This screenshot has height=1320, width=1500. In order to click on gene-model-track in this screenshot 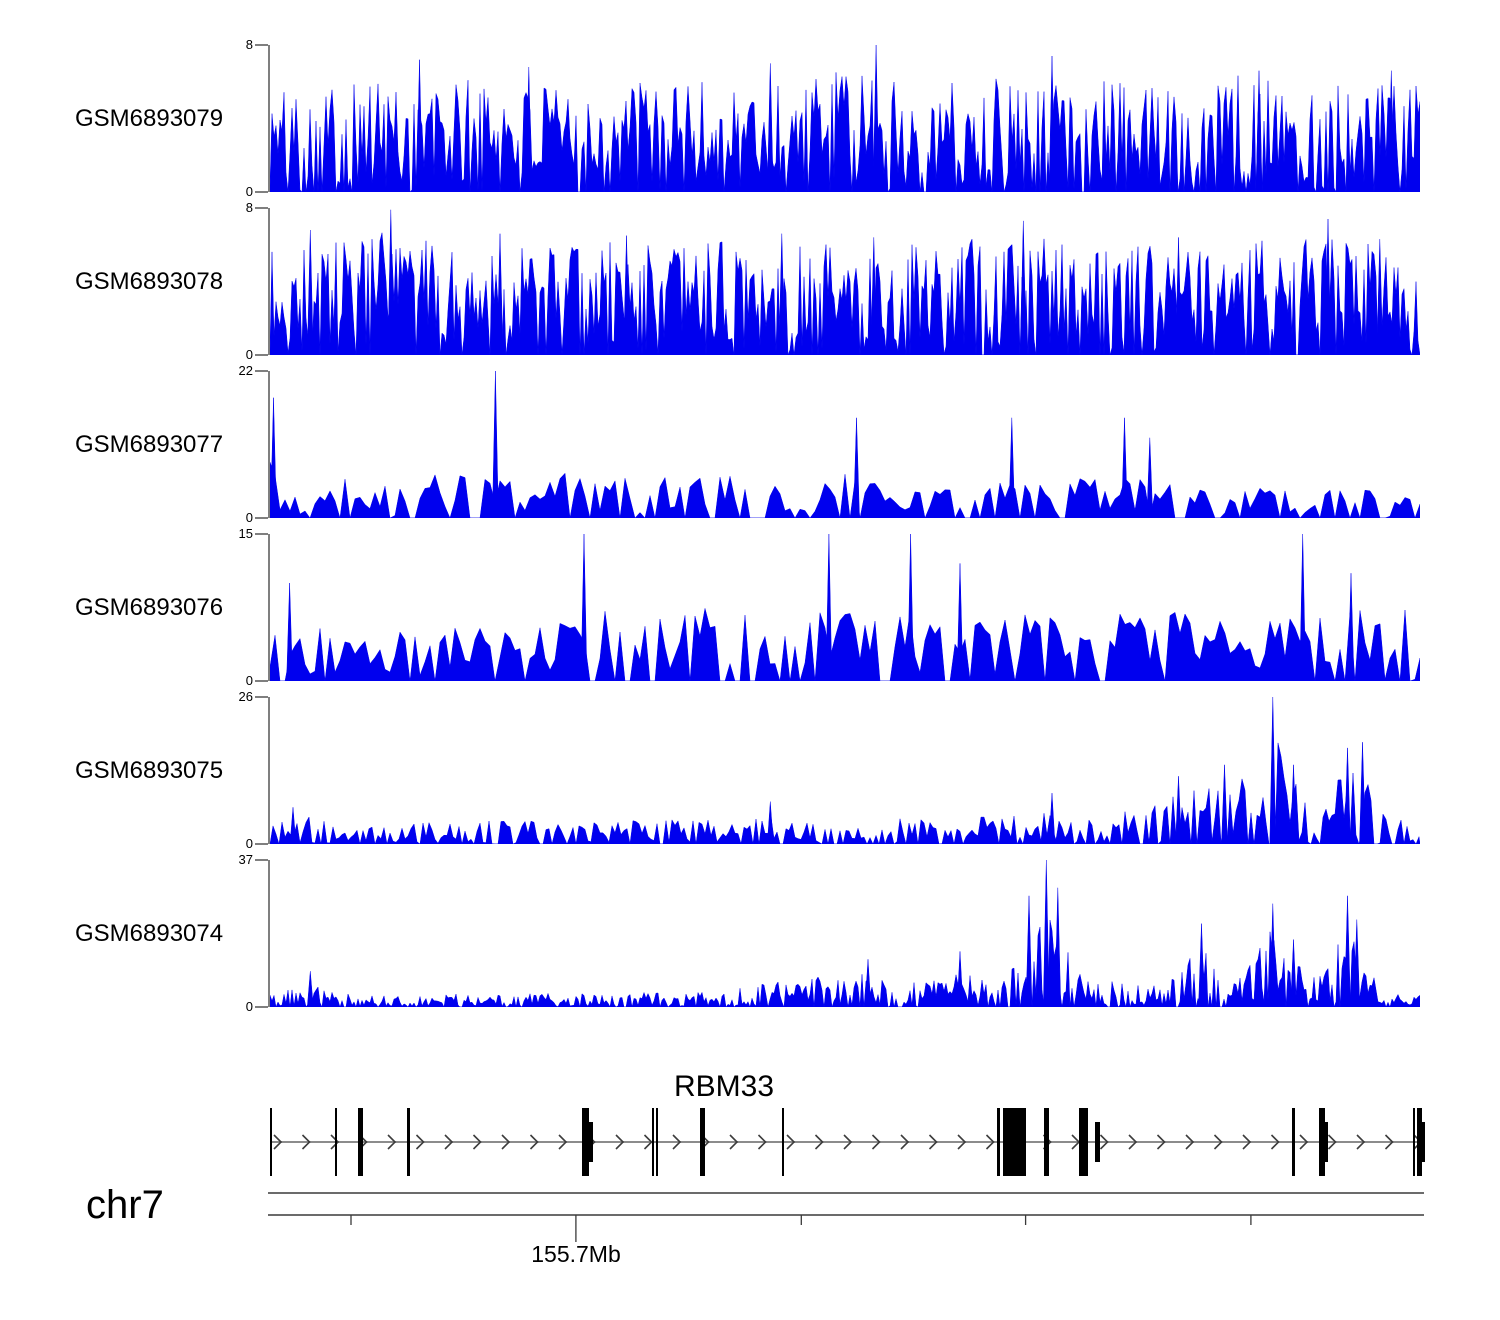, I will do `click(847, 1142)`.